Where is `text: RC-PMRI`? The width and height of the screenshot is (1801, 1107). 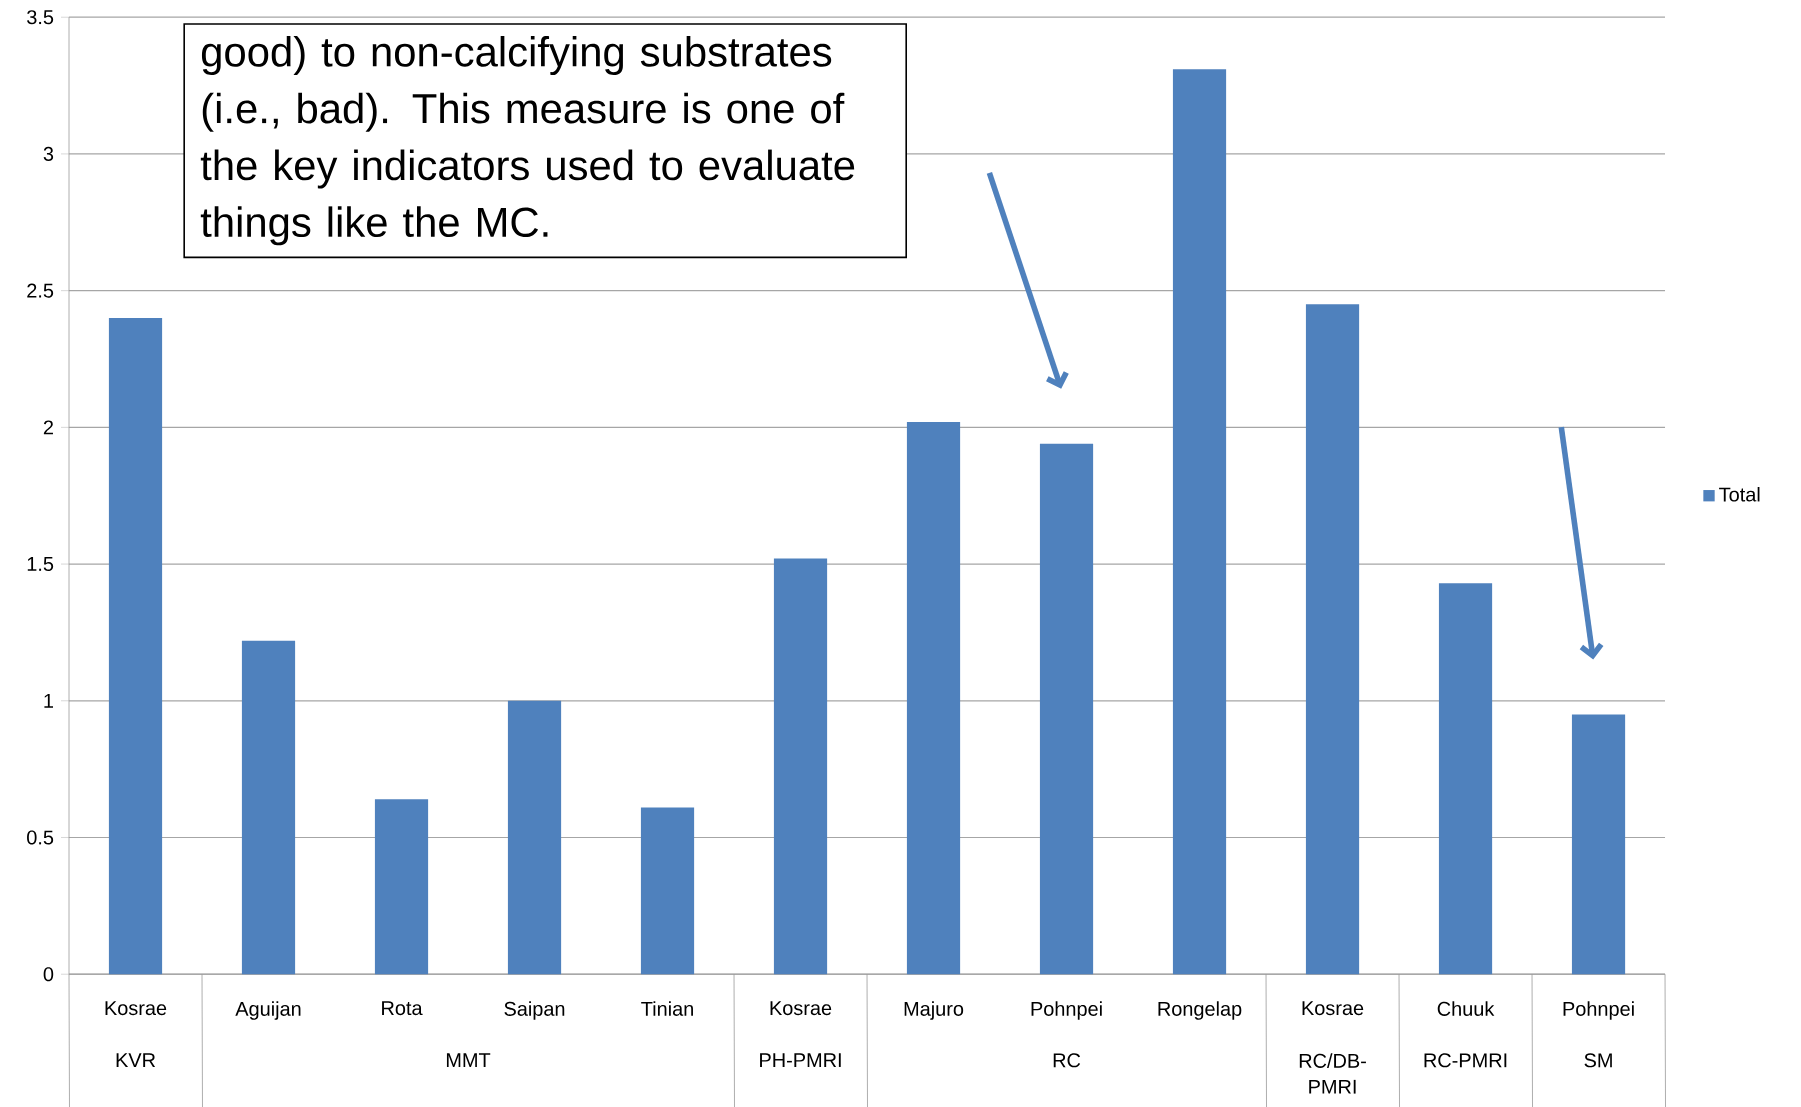
text: RC-PMRI is located at coordinates (1465, 1060).